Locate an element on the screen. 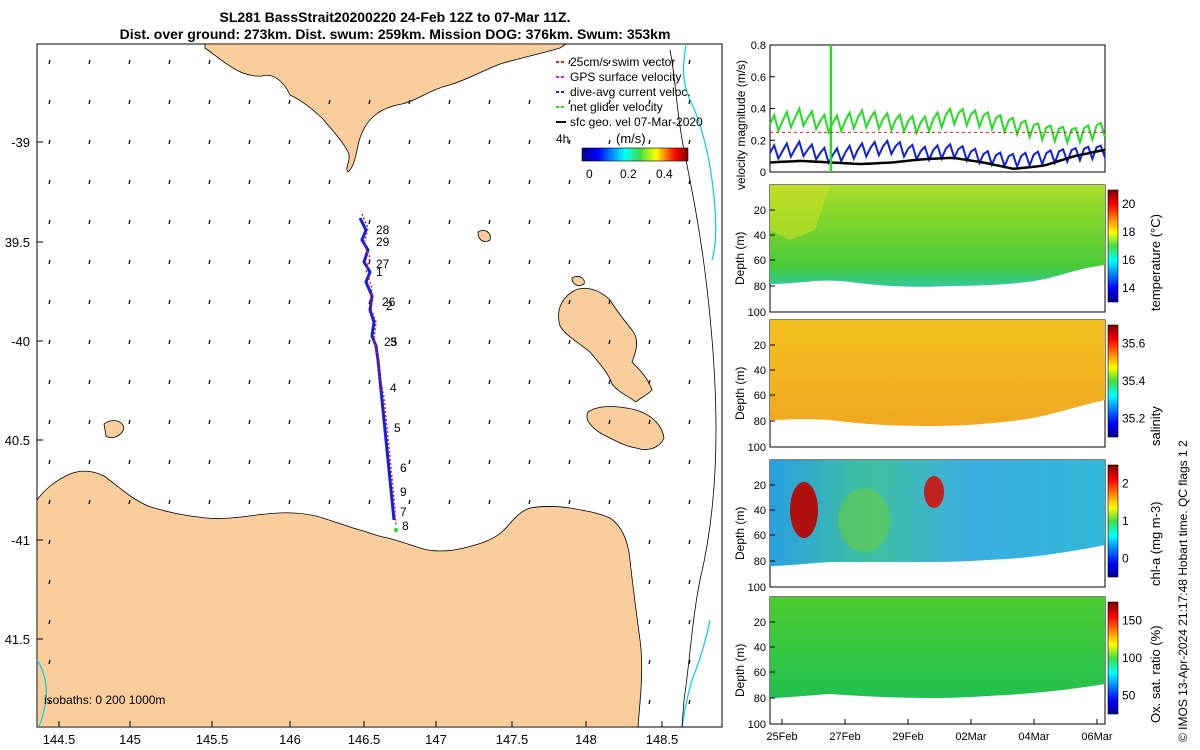 The image size is (1200, 750). date-tick-label: 04Mar is located at coordinates (1034, 737).